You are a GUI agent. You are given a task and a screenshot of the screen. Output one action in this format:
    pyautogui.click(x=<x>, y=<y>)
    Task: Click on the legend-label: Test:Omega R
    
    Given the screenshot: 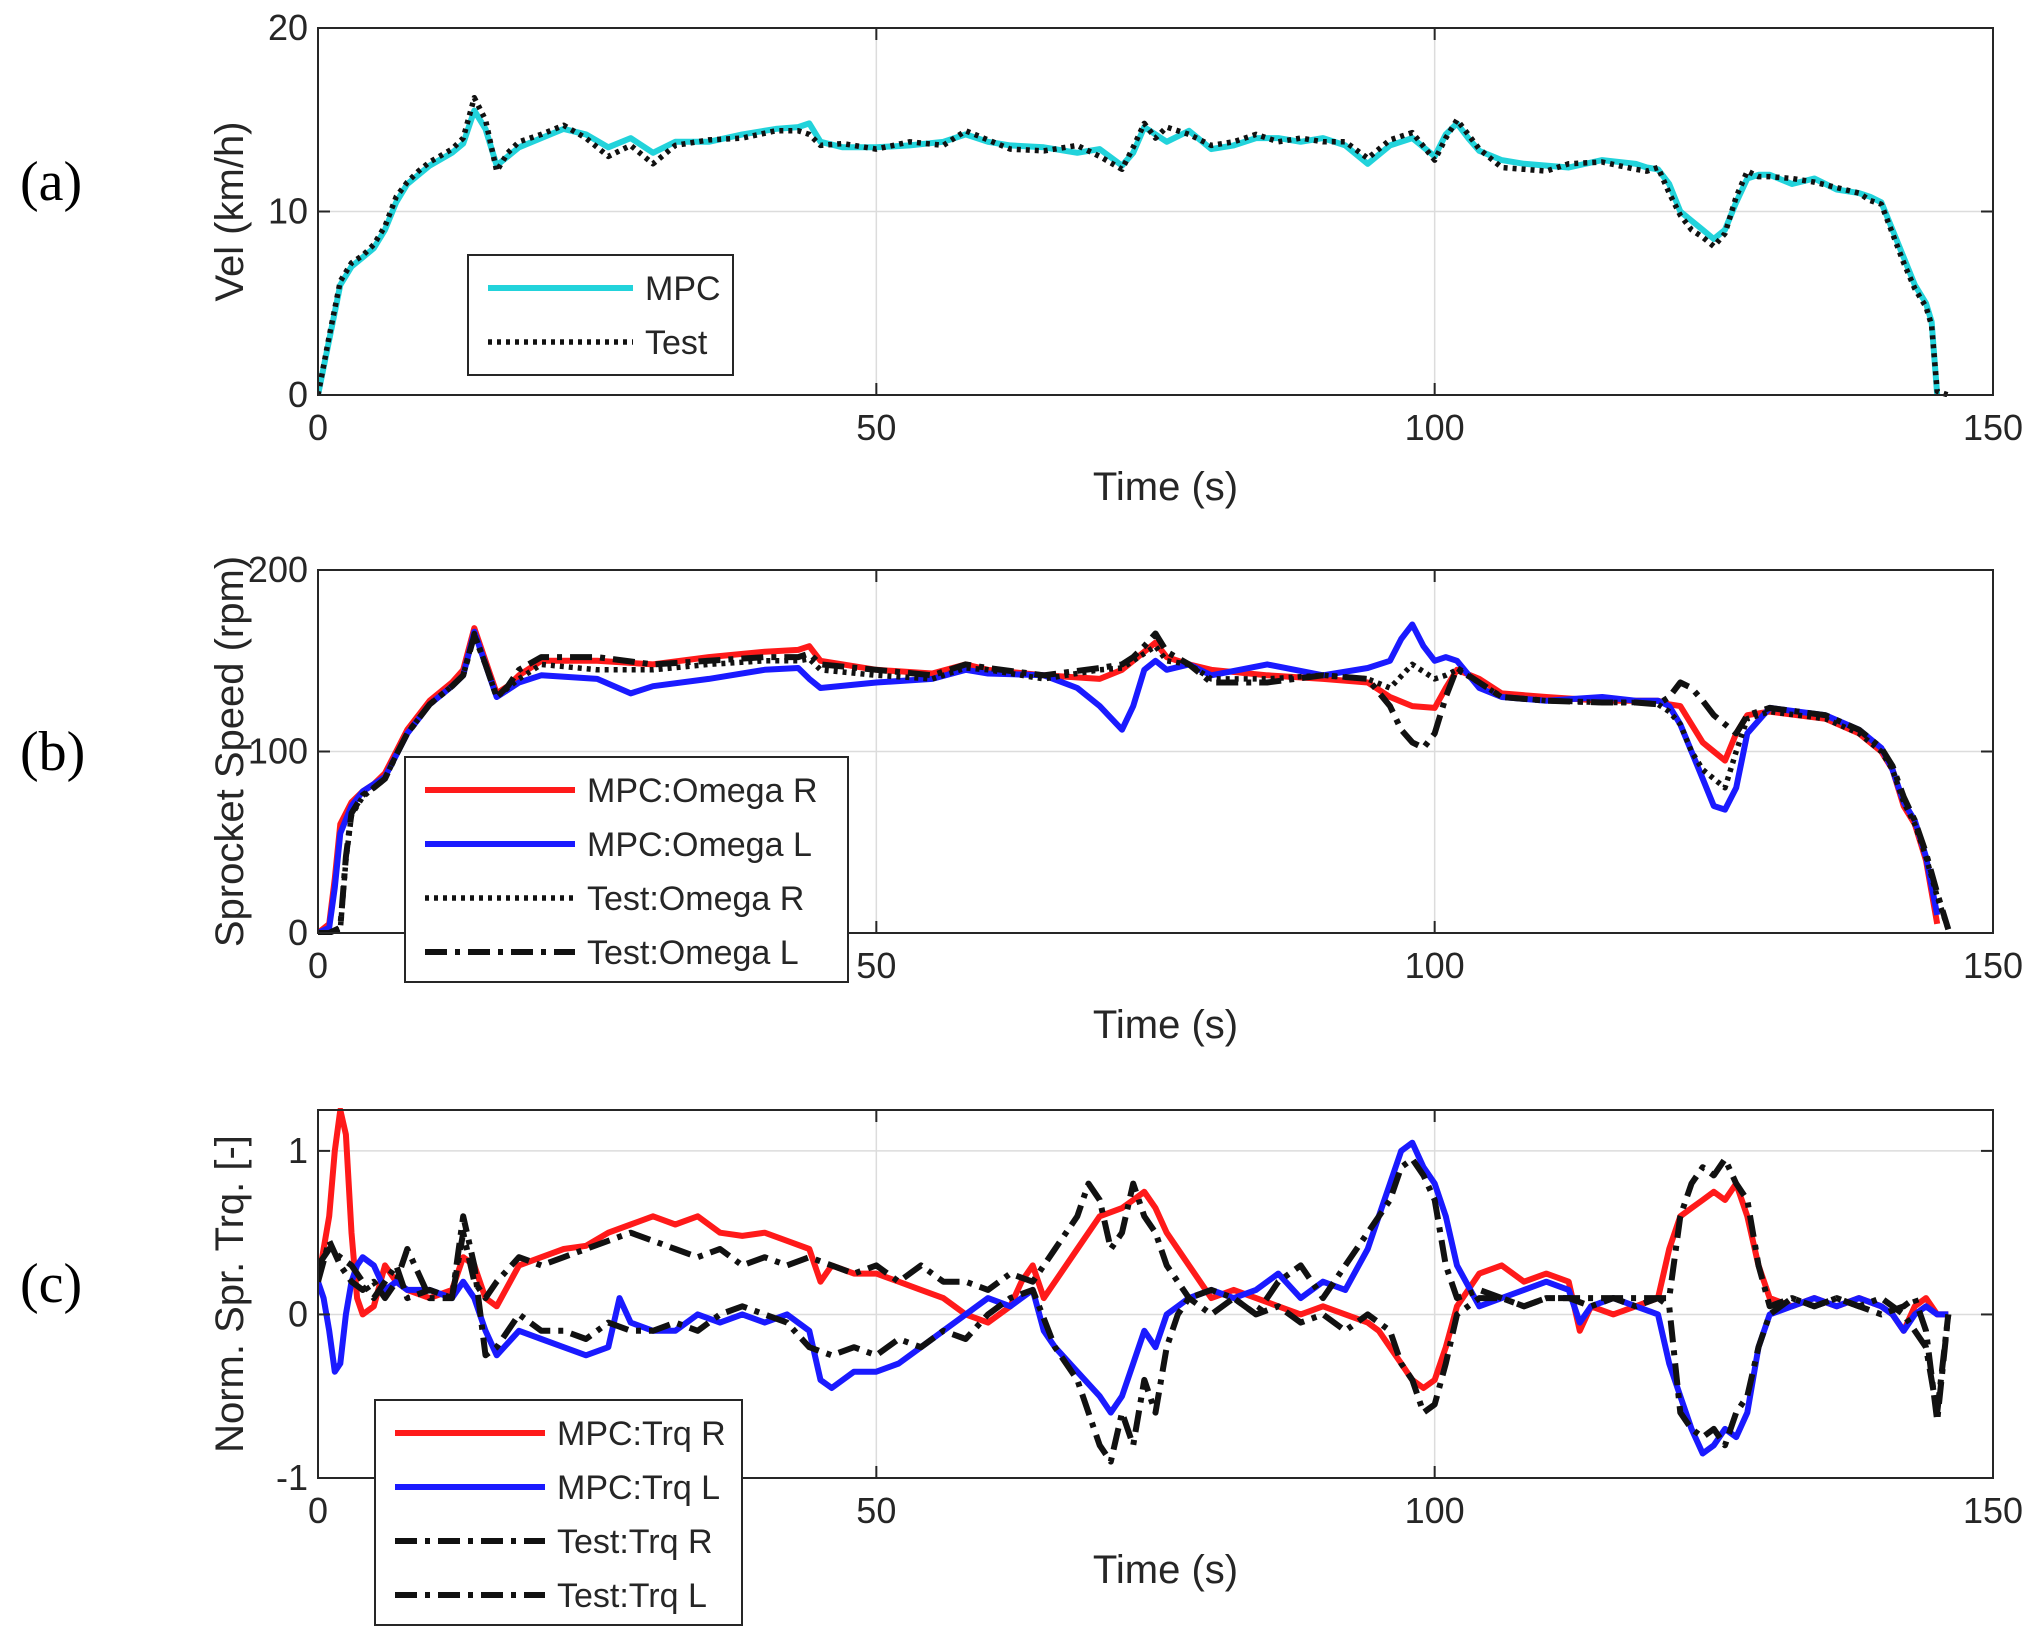 What is the action you would take?
    pyautogui.click(x=695, y=899)
    